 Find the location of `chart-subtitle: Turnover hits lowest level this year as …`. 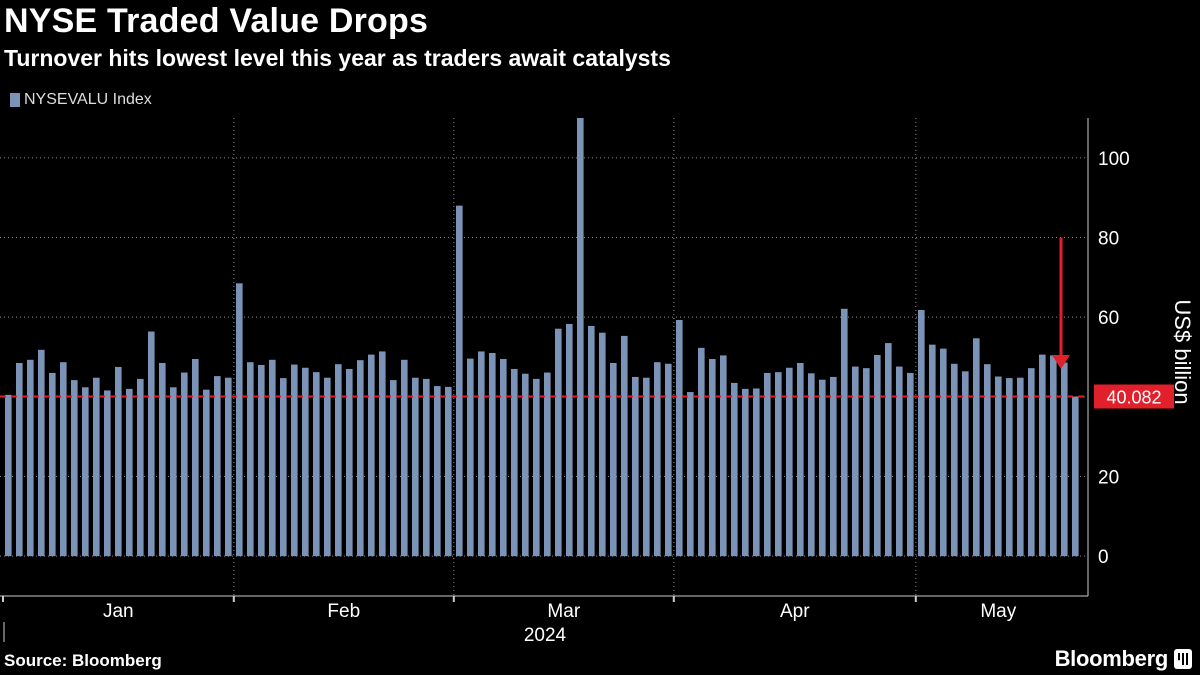

chart-subtitle: Turnover hits lowest level this year as … is located at coordinates (337, 58).